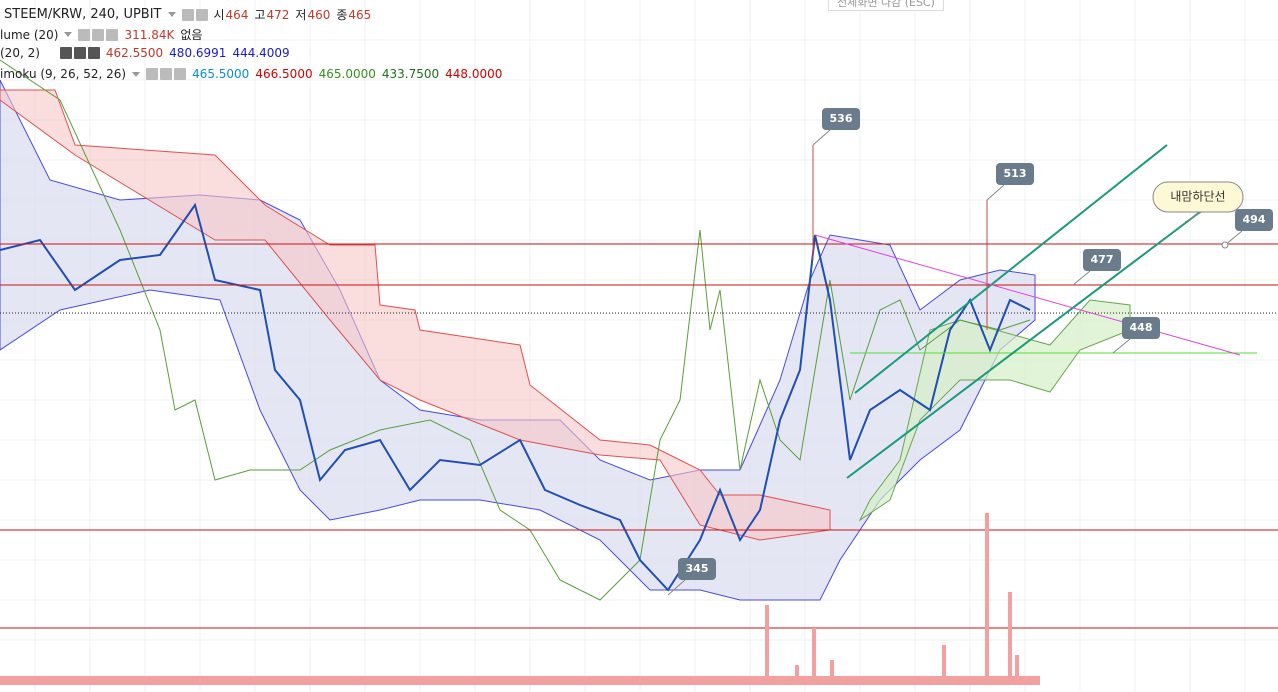 The height and width of the screenshot is (692, 1278). I want to click on ohlc-value: 464, so click(237, 14).